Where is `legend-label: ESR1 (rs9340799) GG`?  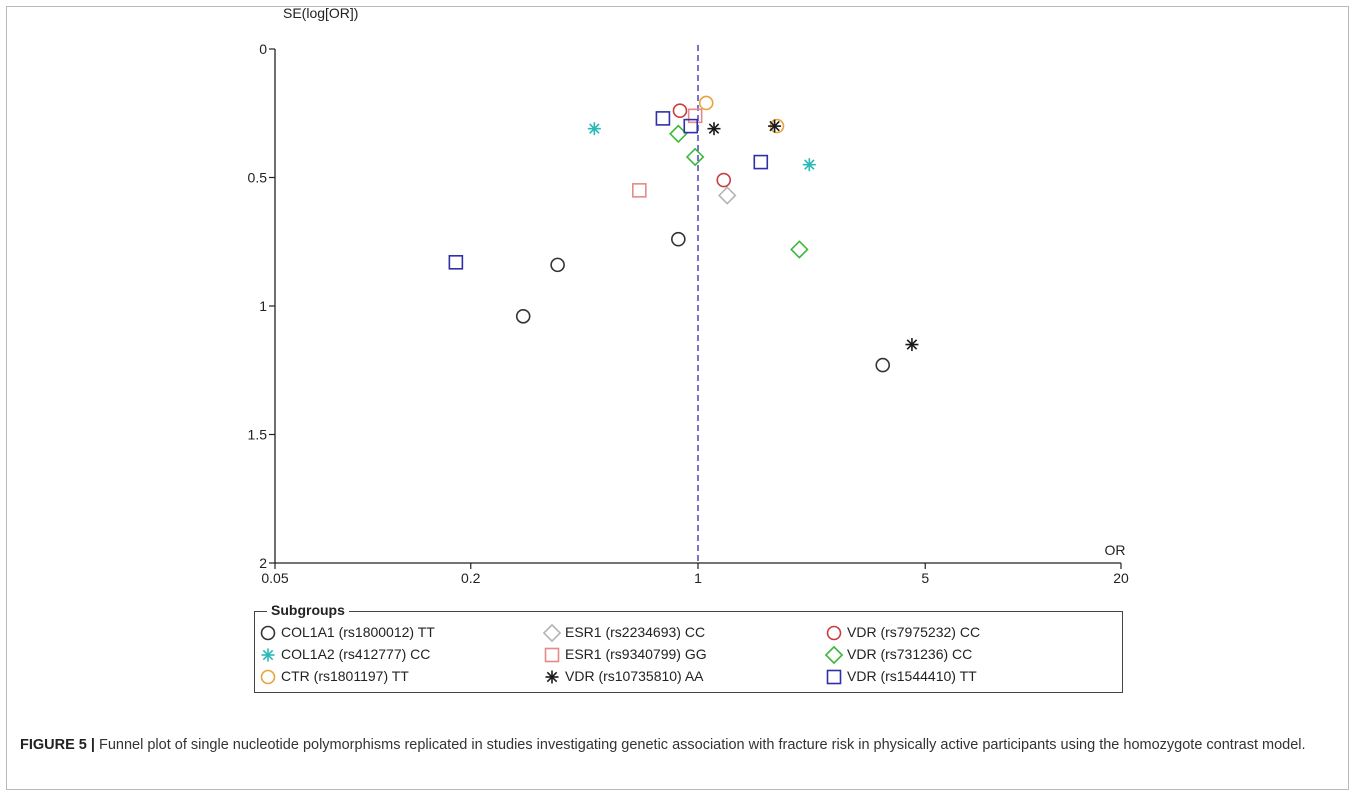 legend-label: ESR1 (rs9340799) GG is located at coordinates (636, 654).